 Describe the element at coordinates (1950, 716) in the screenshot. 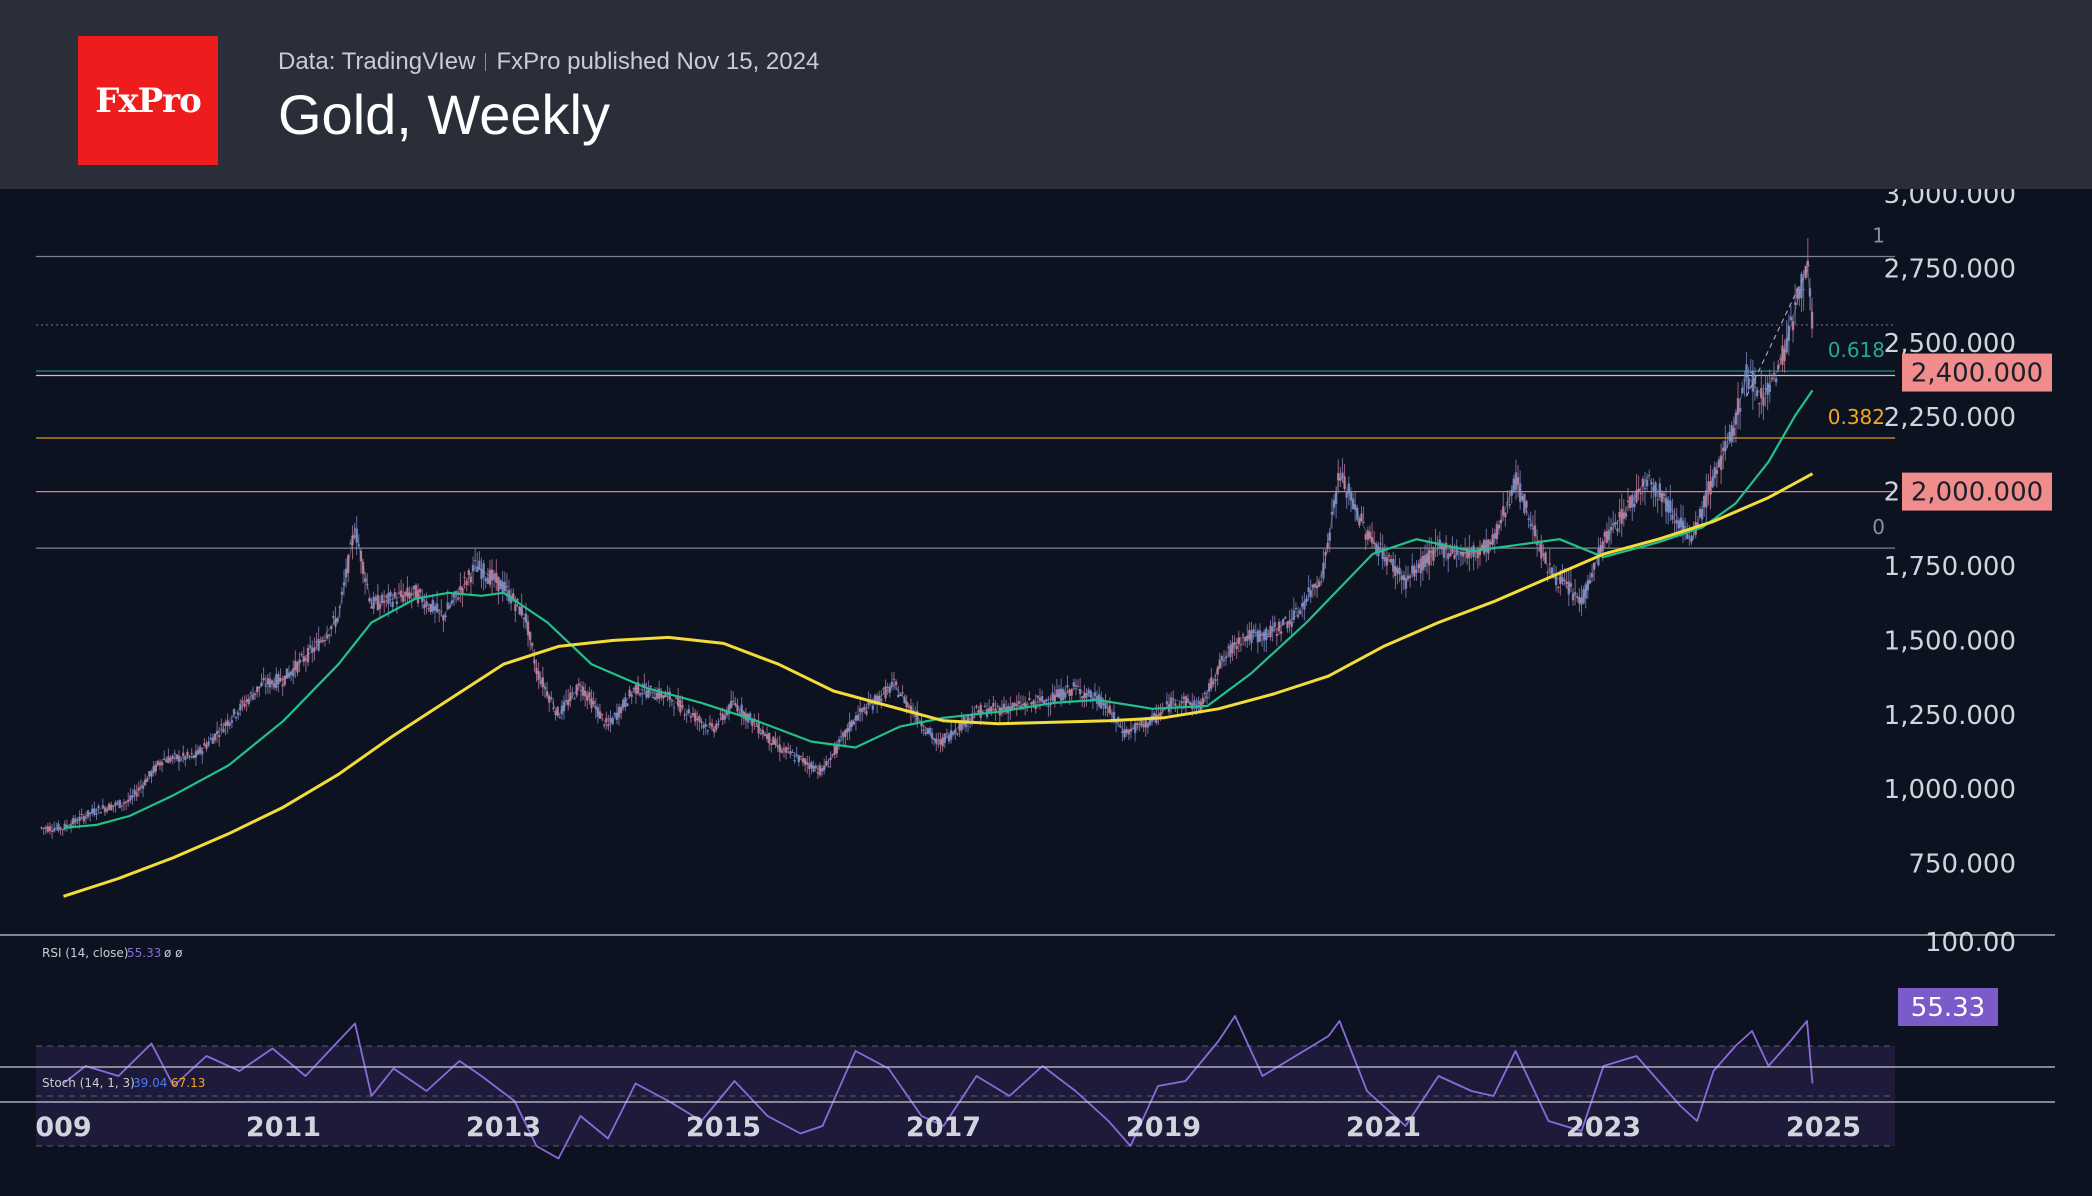

I see `y-tick-label: 1,250.000` at that location.